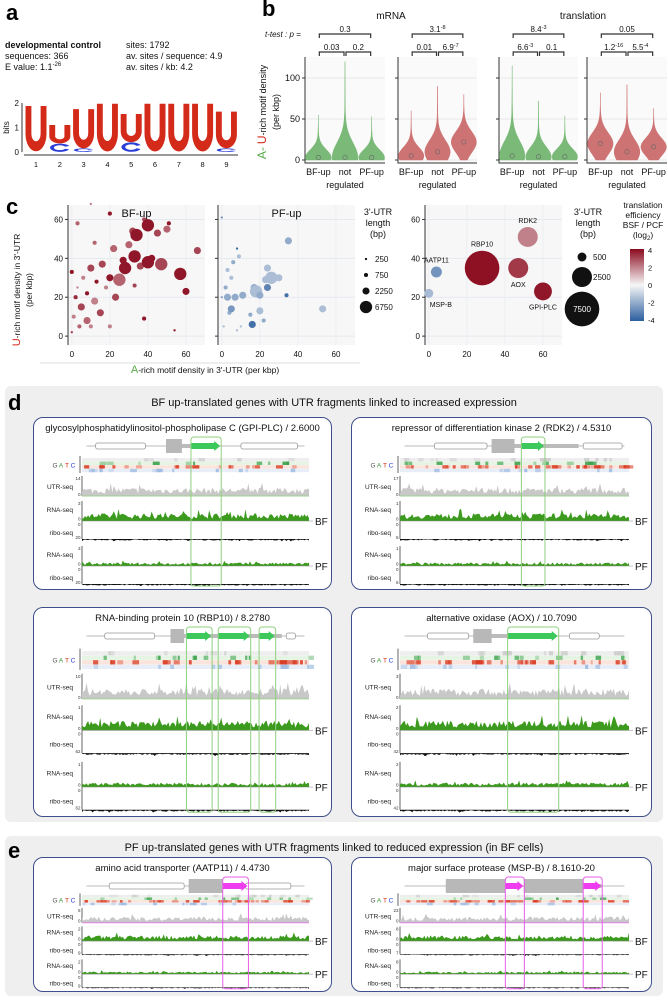 Image resolution: width=668 pixels, height=1000 pixels. I want to click on violin-pf-up, so click(371, 138).